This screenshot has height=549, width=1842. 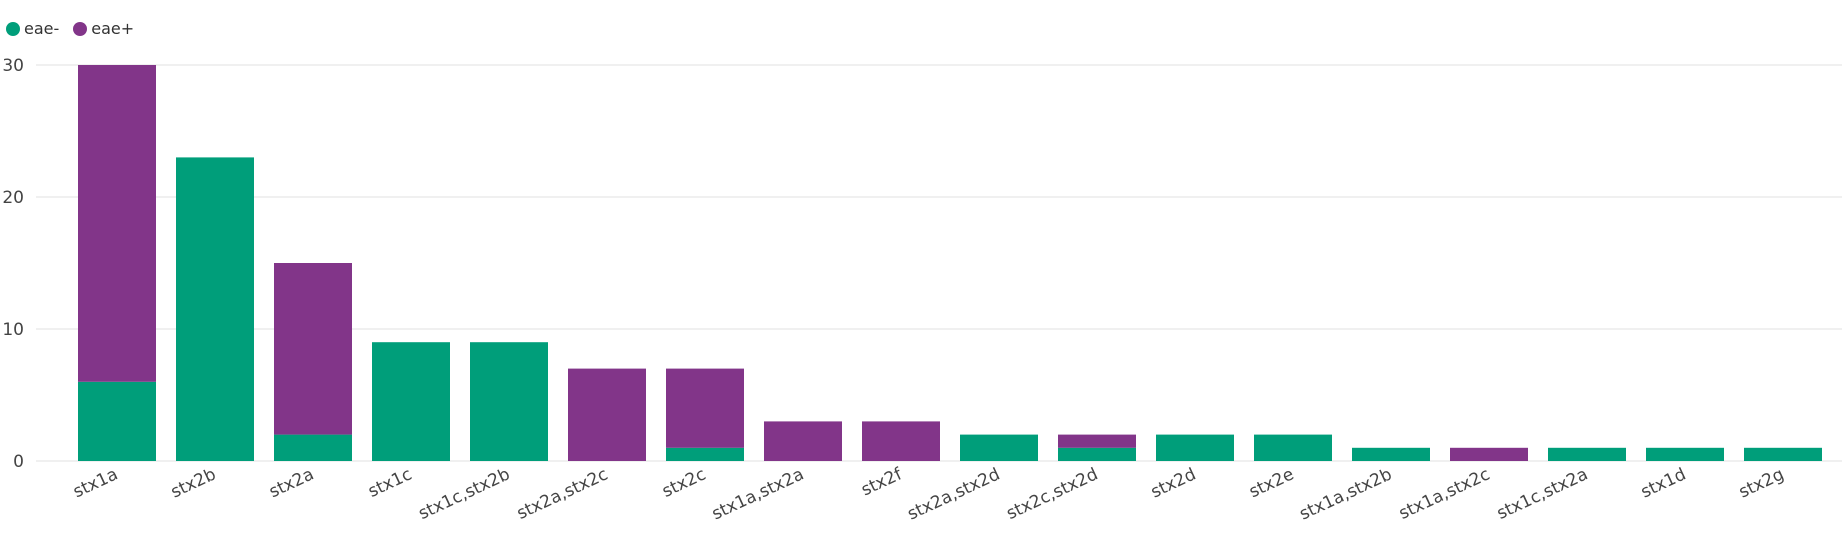 What do you see at coordinates (1542, 494) in the screenshot?
I see `x-tick-label: stx1c,stx2a` at bounding box center [1542, 494].